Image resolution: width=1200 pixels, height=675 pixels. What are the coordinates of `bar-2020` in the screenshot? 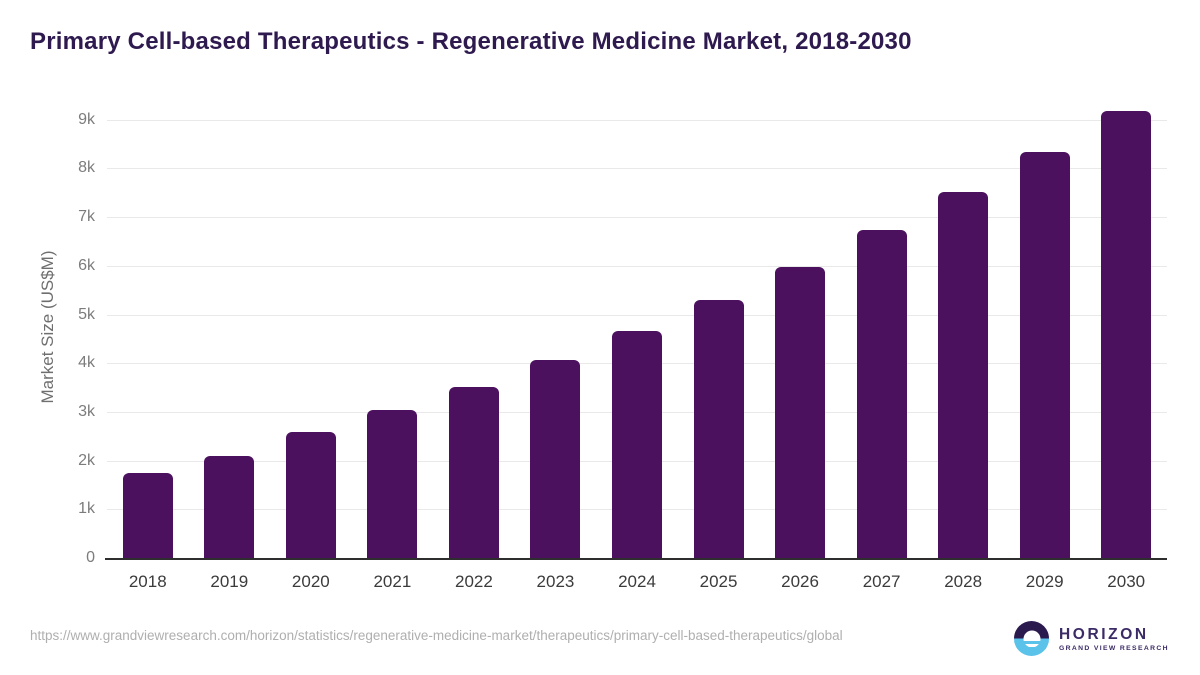 It's located at (310, 494).